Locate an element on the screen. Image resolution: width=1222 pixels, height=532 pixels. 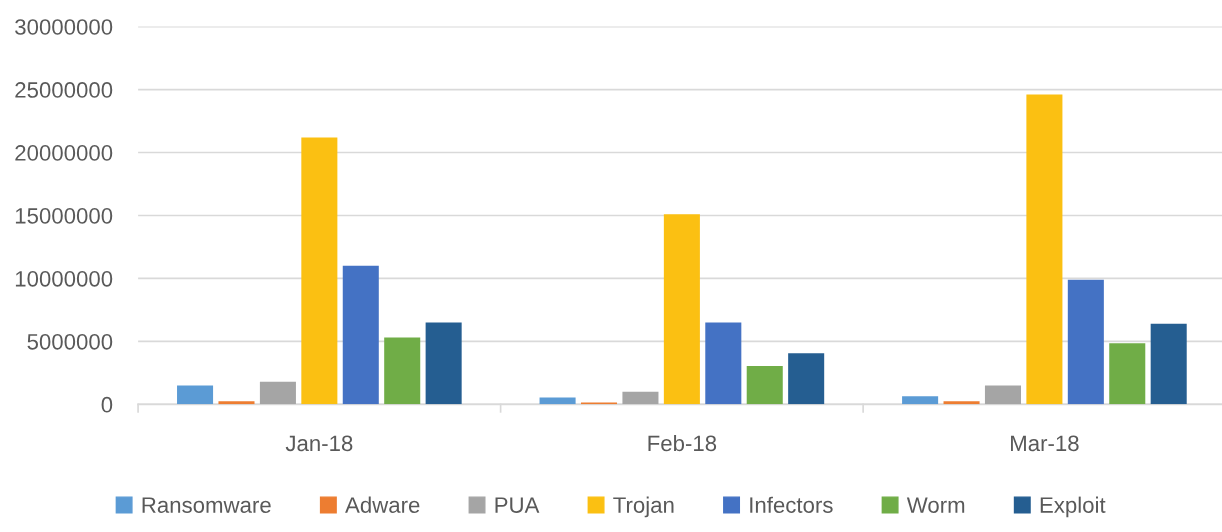
y-tick-label: 15000000 is located at coordinates (64, 215).